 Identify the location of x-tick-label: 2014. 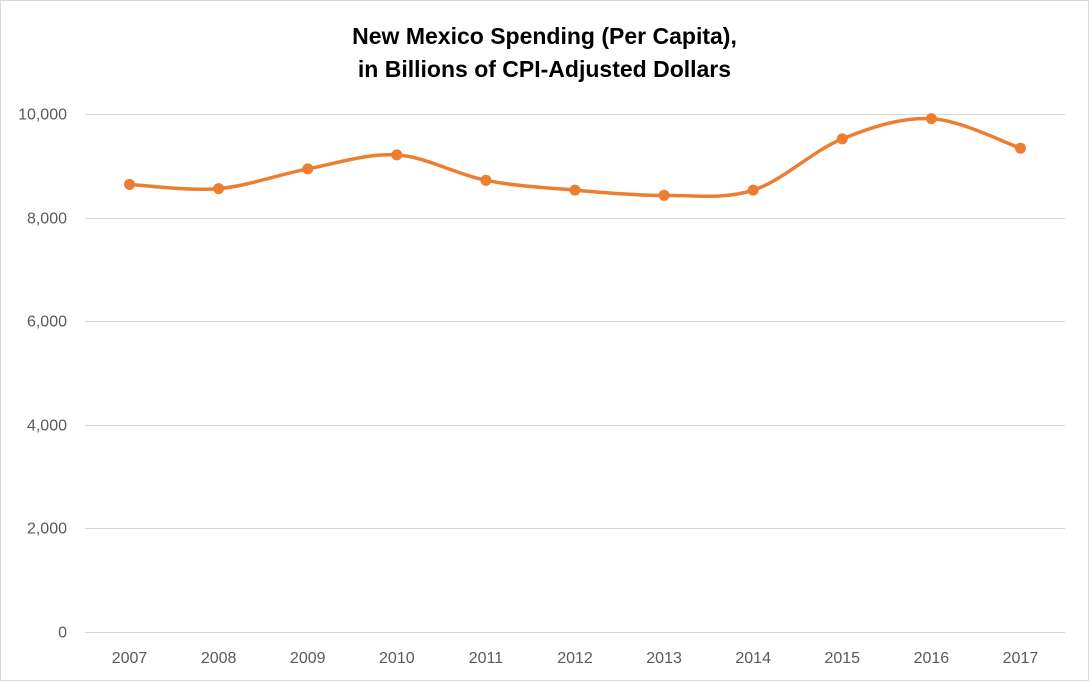
(753, 658).